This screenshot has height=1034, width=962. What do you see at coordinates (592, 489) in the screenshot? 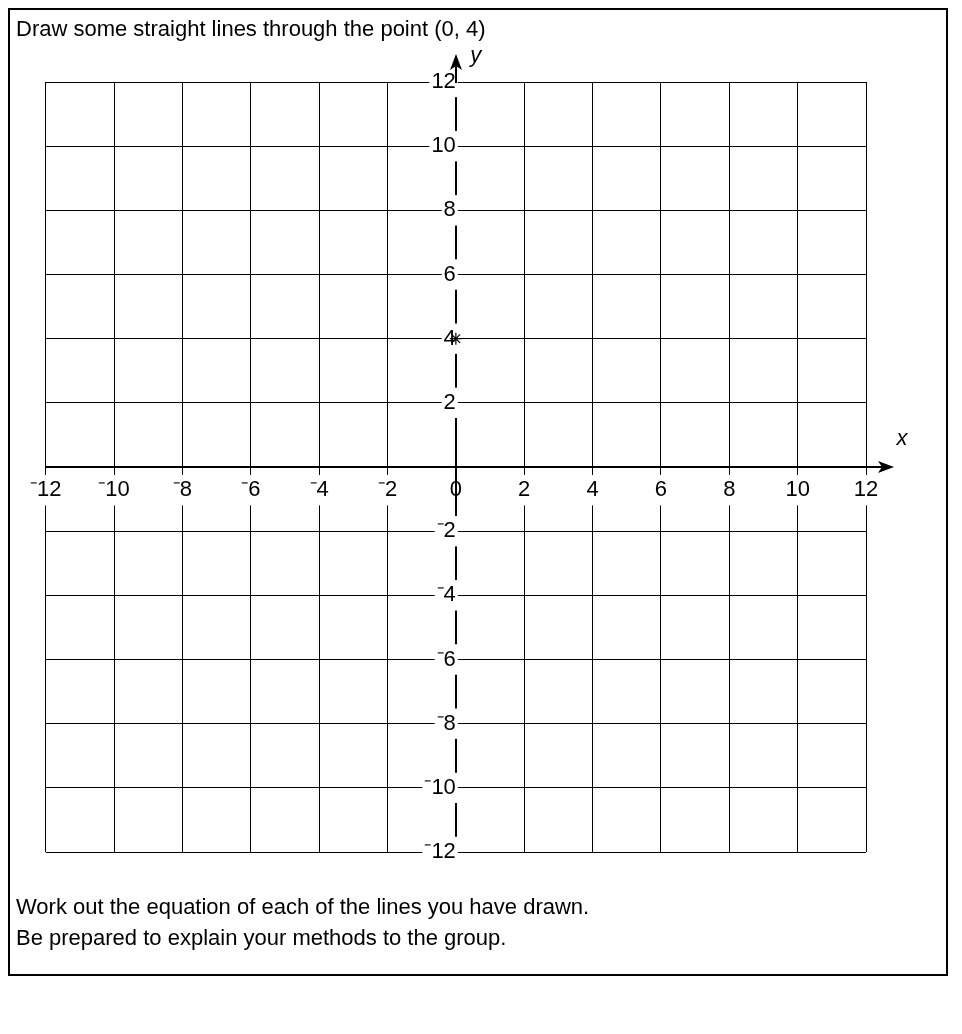
I see `x-tick-label: 4` at bounding box center [592, 489].